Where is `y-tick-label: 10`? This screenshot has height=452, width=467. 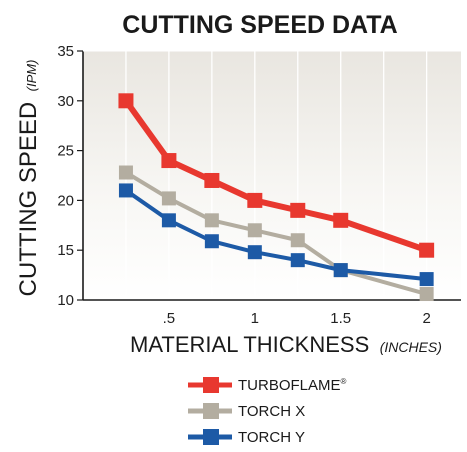
y-tick-label: 10 is located at coordinates (65, 300).